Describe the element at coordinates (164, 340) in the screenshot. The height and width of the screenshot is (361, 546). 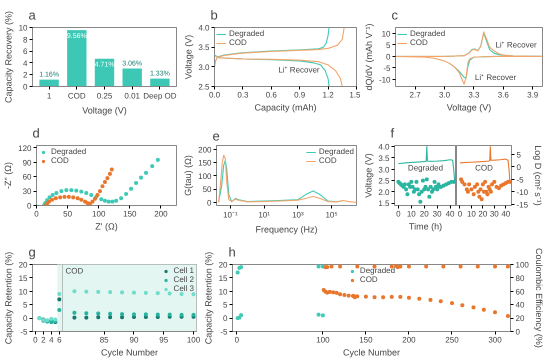
I see `x-tick-label: 95` at that location.